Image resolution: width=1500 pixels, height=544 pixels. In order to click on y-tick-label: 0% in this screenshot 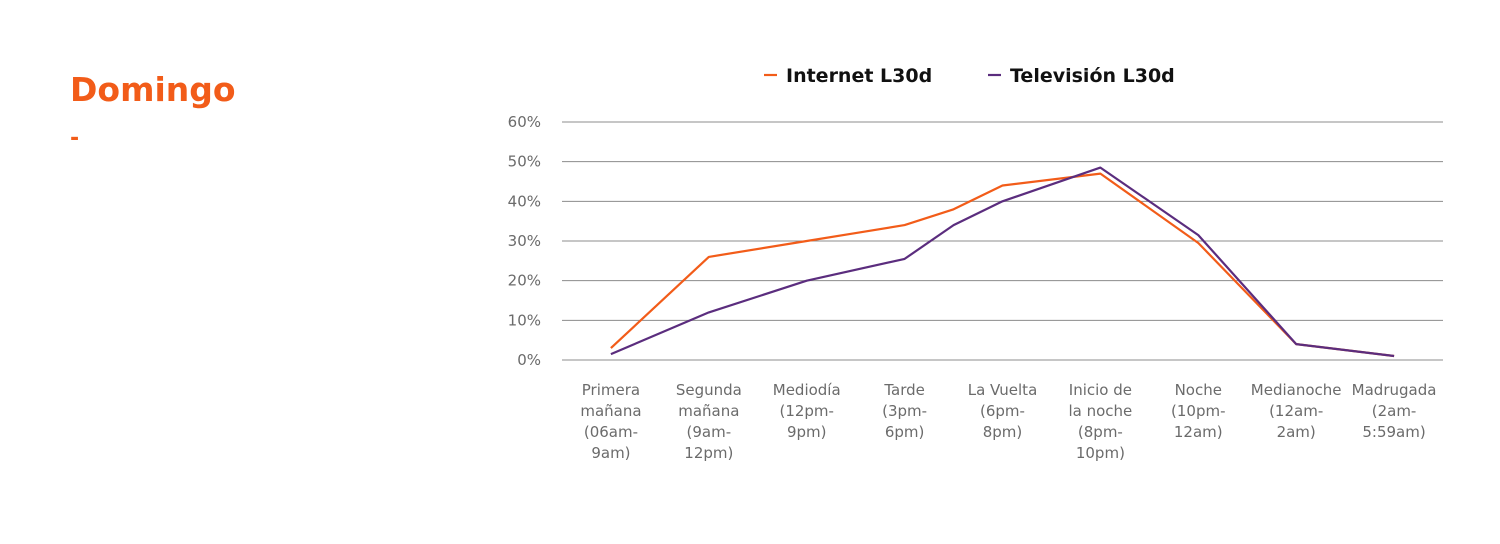, I will do `click(529, 360)`.